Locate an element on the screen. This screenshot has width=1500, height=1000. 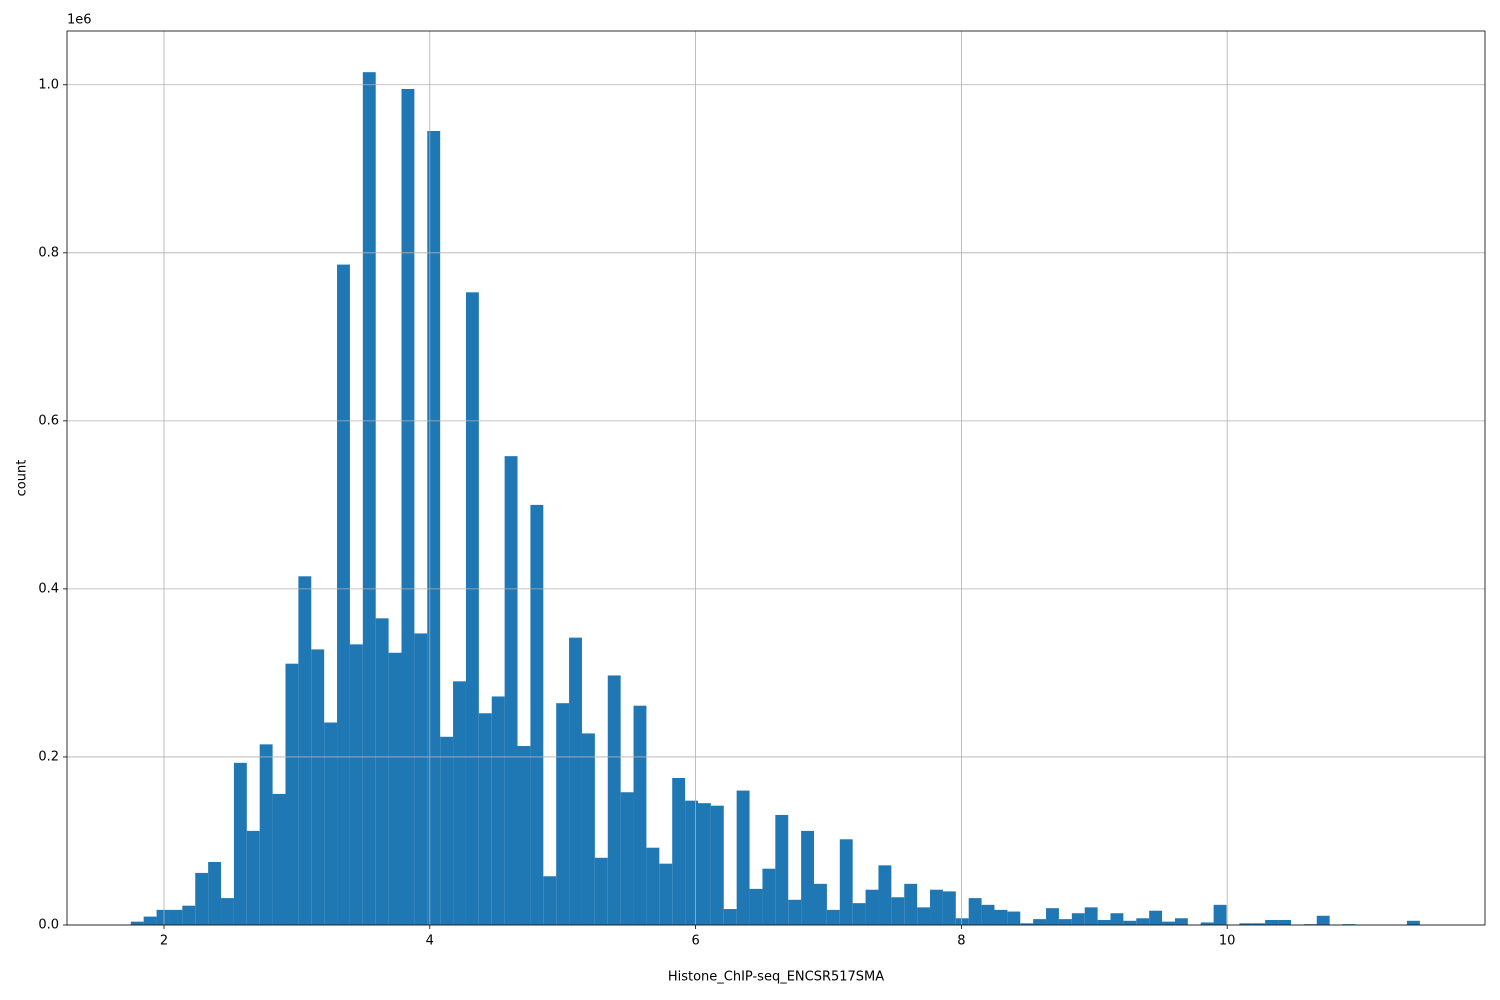
y-tick-label: 0.8 is located at coordinates (48, 252).